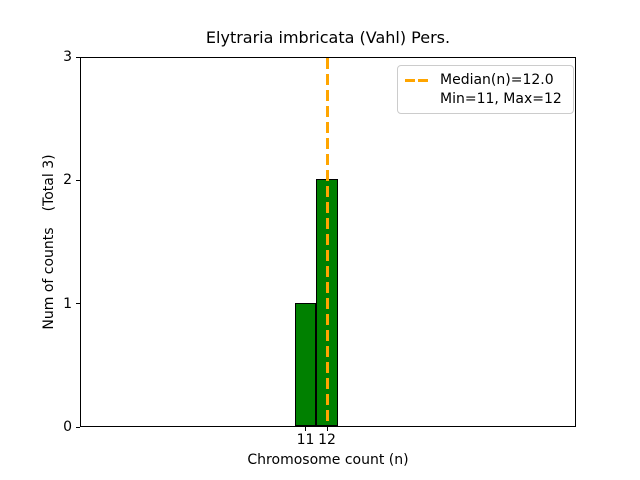  What do you see at coordinates (67, 303) in the screenshot?
I see `y-tick-label-1: 1` at bounding box center [67, 303].